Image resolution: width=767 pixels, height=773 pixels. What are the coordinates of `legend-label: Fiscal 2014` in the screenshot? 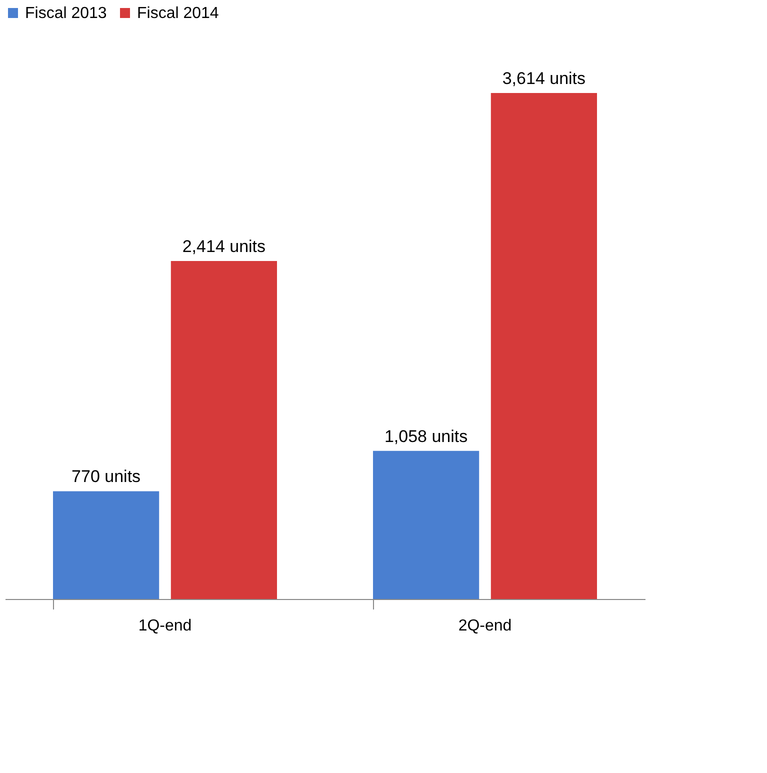 It's located at (178, 13).